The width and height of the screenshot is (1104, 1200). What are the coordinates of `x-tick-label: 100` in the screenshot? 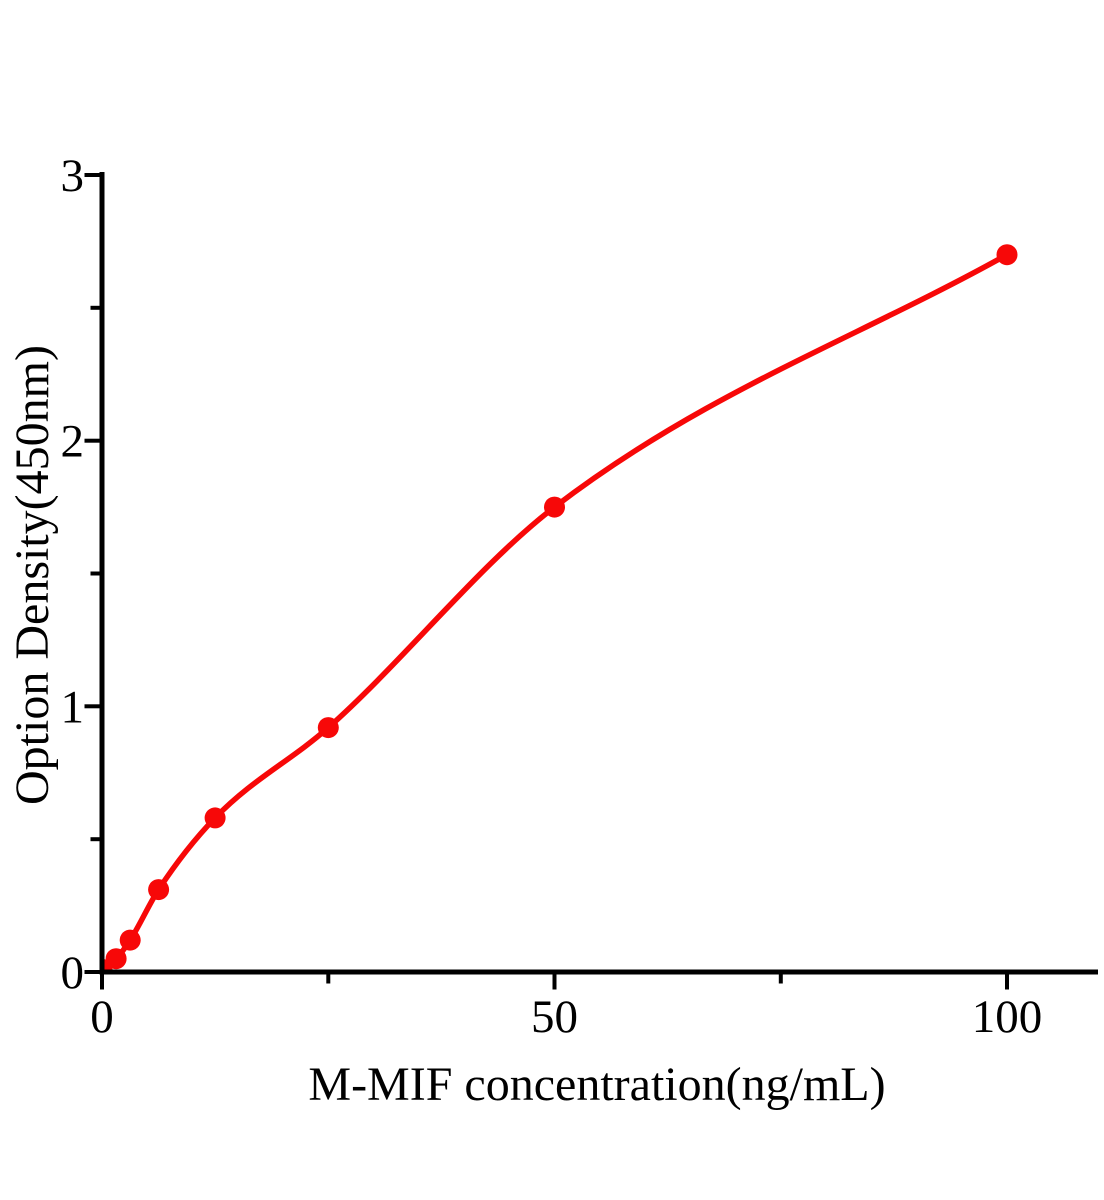 It's located at (1007, 1017).